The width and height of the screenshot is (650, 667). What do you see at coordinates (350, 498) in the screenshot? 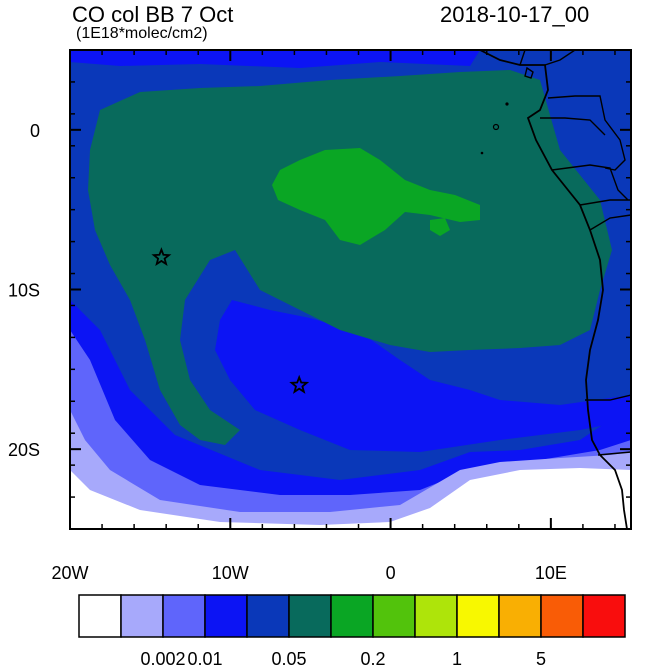
I see `field-white-zone` at bounding box center [350, 498].